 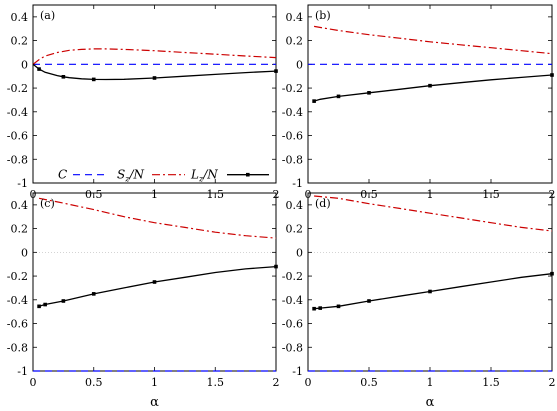 What do you see at coordinates (47, 203) in the screenshot?
I see `panel-label: (c)` at bounding box center [47, 203].